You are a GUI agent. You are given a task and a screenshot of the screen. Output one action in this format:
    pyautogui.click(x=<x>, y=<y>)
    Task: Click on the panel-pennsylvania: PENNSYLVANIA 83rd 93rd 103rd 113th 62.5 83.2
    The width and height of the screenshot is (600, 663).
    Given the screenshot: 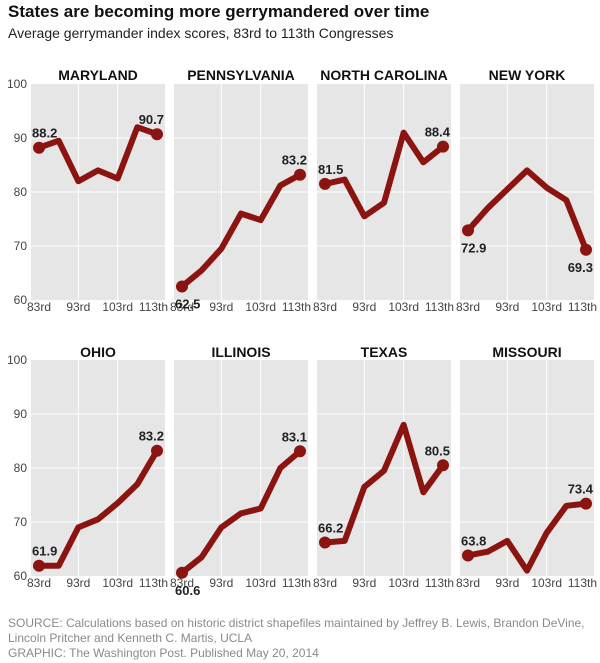 What is the action you would take?
    pyautogui.click(x=240, y=190)
    